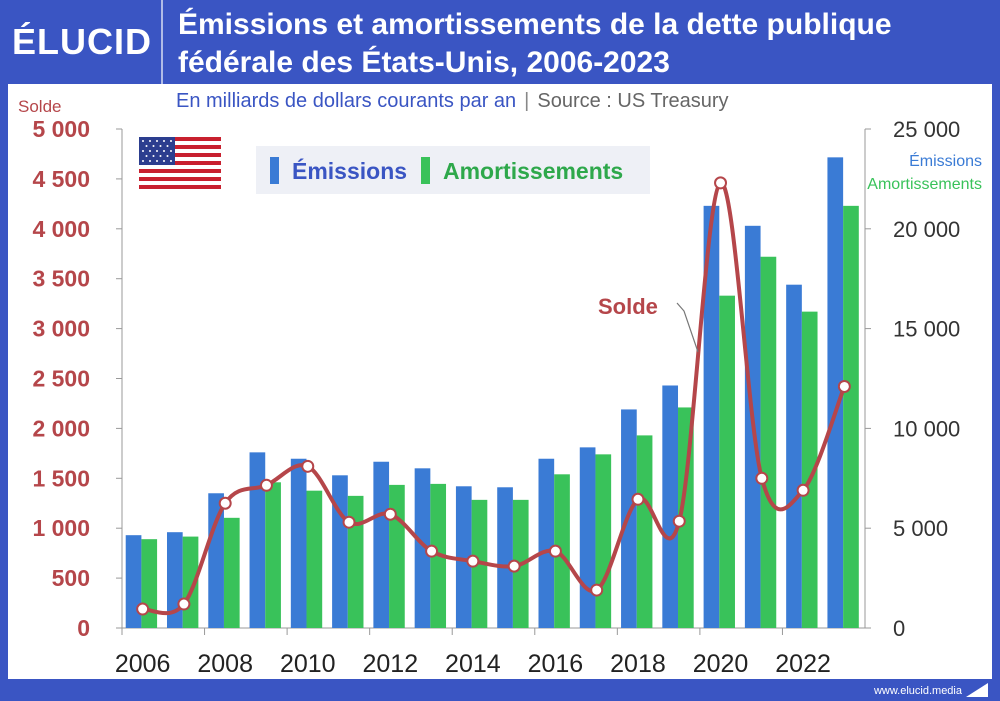  I want to click on x-tick-label: 2006, so click(143, 664).